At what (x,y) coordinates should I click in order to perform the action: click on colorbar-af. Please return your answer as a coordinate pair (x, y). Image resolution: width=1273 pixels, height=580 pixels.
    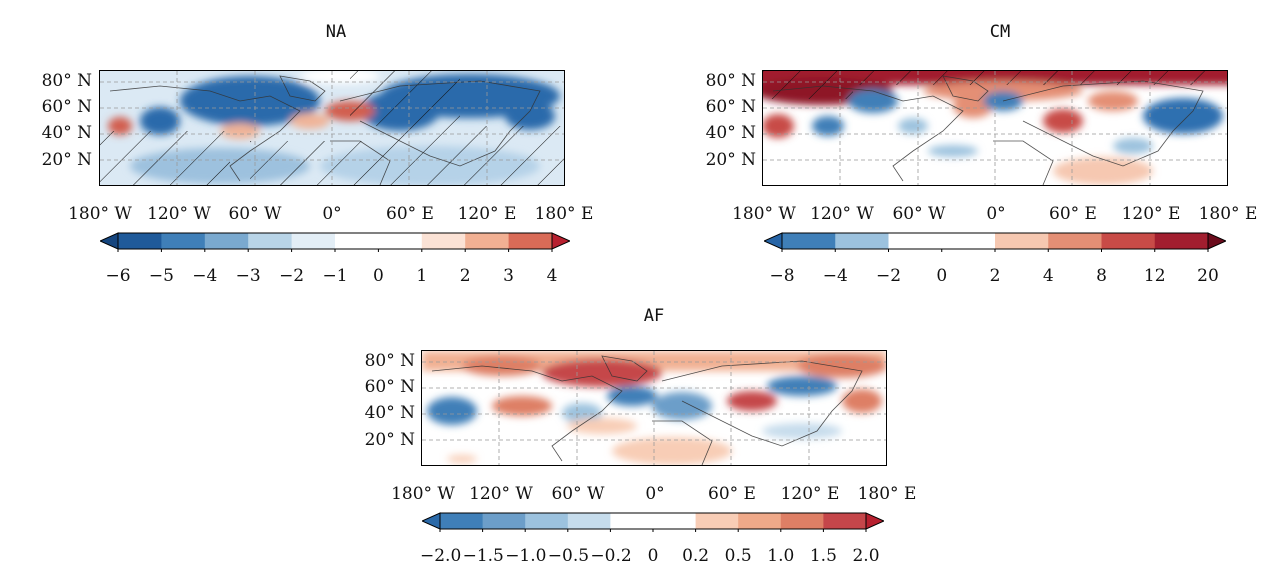
    Looking at the image, I should click on (653, 522).